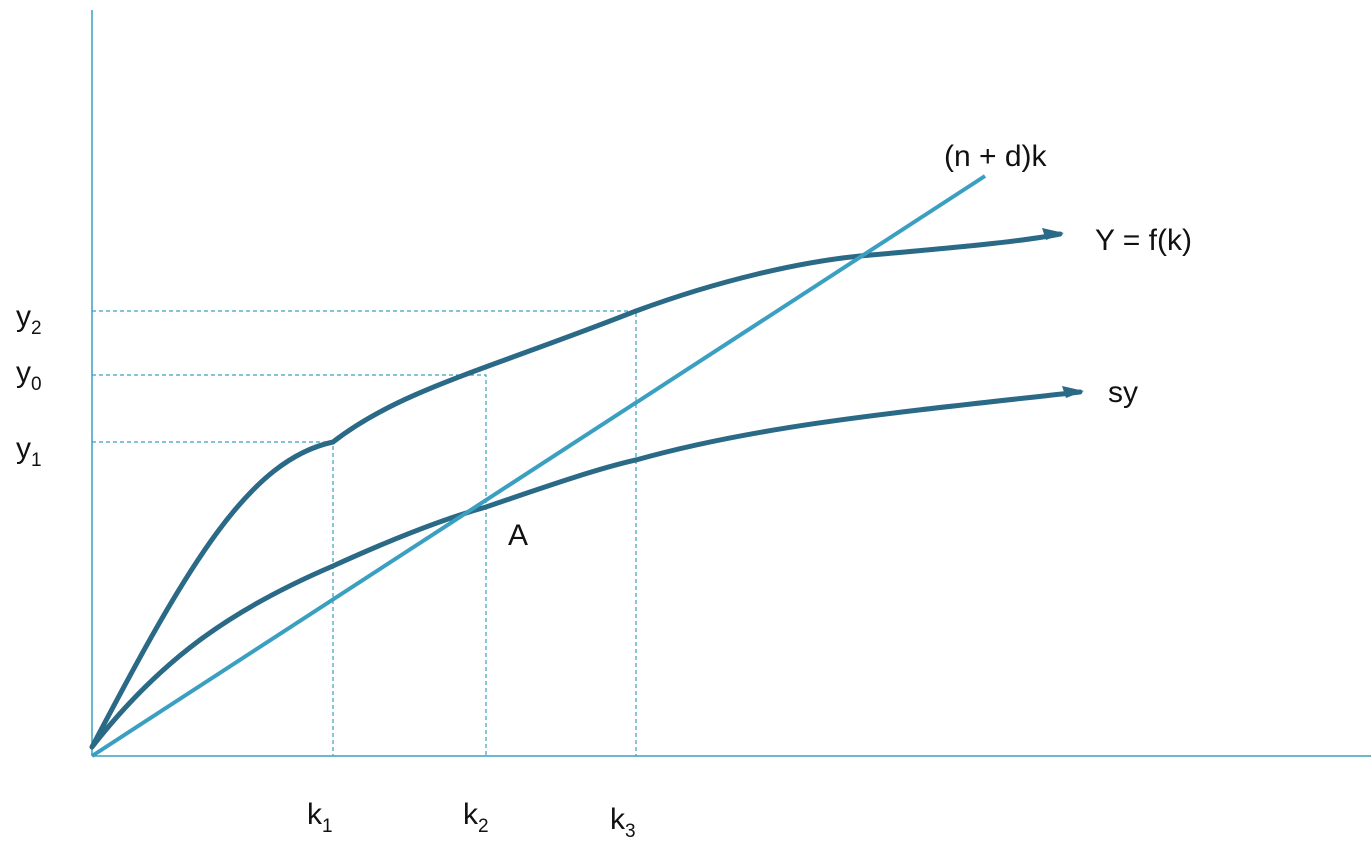 The width and height of the screenshot is (1371, 841). I want to click on y-tick-label: y2, so click(29, 319).